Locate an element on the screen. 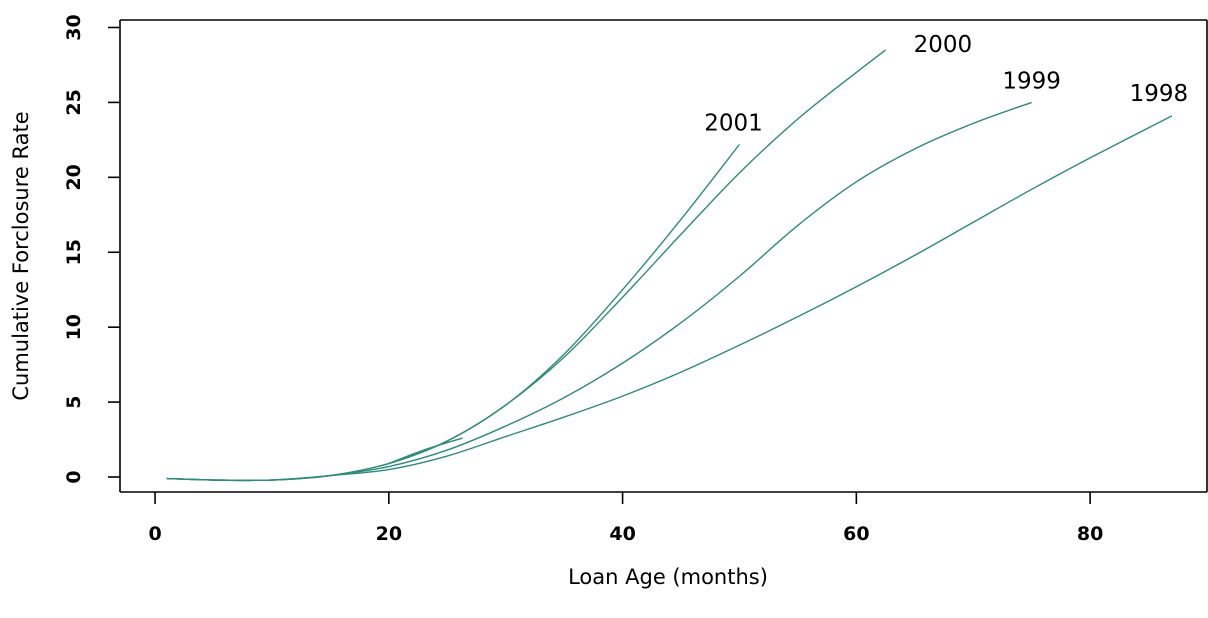  y-tick-label: 20 is located at coordinates (74, 177).